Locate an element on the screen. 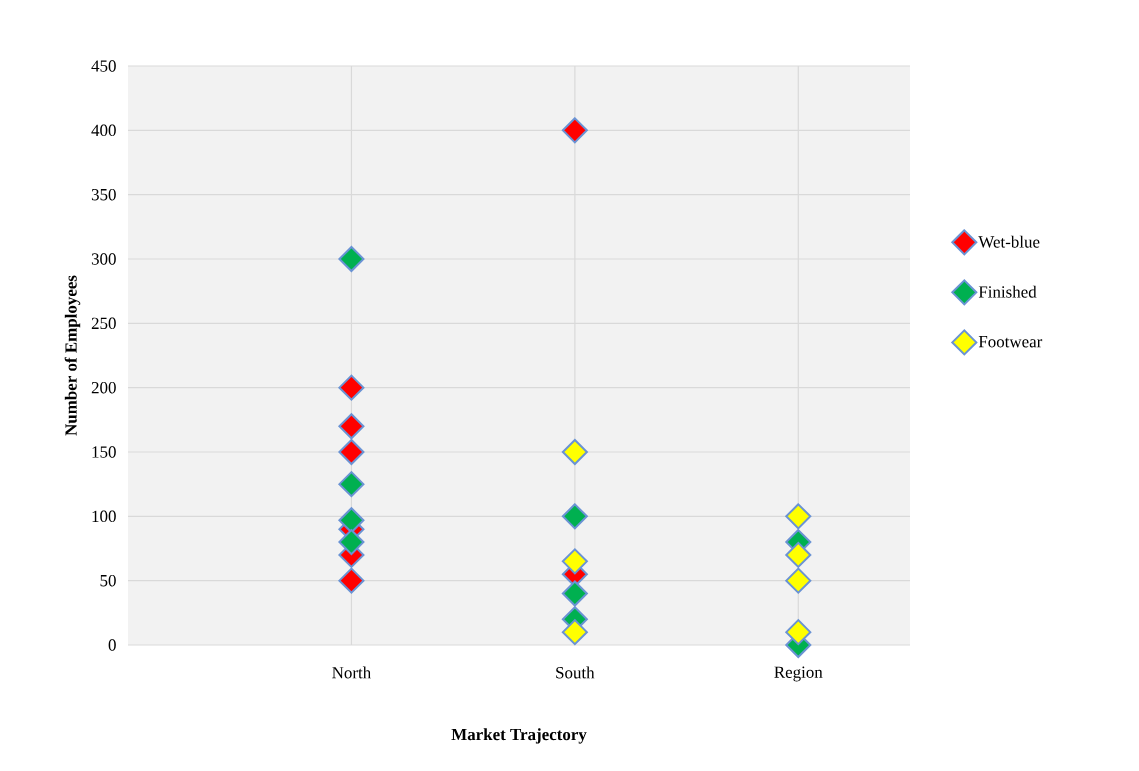 Image resolution: width=1139 pixels, height=771 pixels. y-axis-title: Number of Employees is located at coordinates (72, 355).